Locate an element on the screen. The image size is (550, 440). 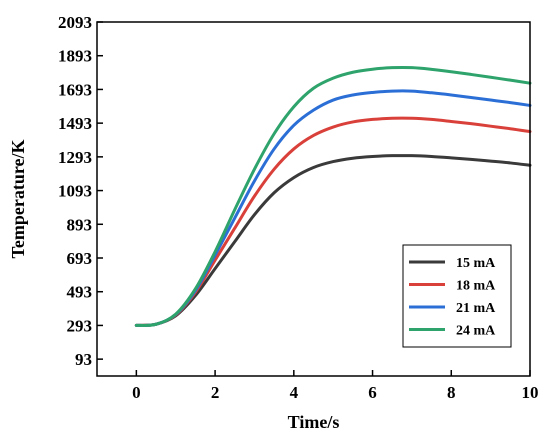
y-tick-label: 2093 is located at coordinates (75, 22).